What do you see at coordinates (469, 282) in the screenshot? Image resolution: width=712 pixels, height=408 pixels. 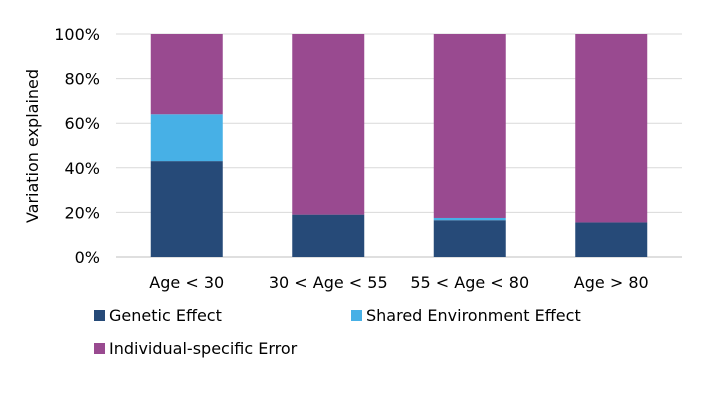 I see `x-tick-label: 55 < Age < 80` at bounding box center [469, 282].